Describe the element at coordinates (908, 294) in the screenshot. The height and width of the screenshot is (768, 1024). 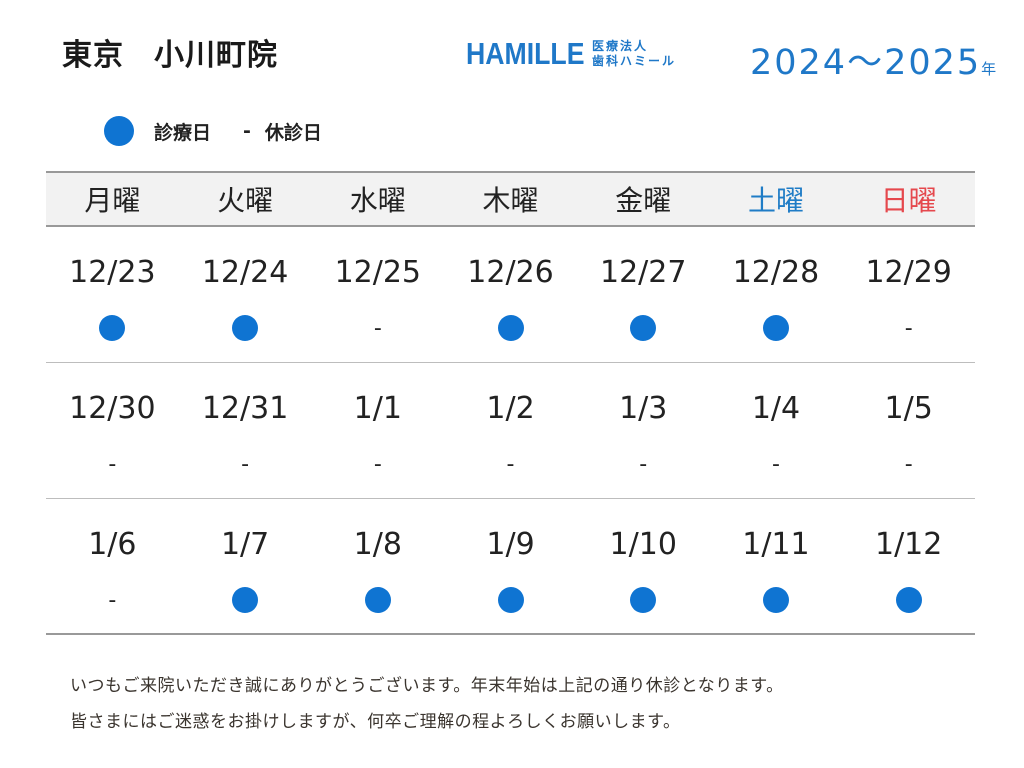
I see `calendar-day-cell: 12/29 -` at that location.